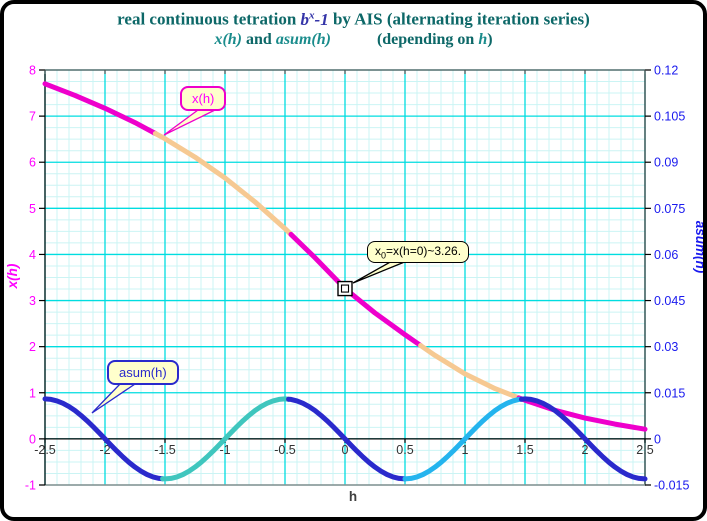  I want to click on title-math-exponent: x, so click(312, 15).